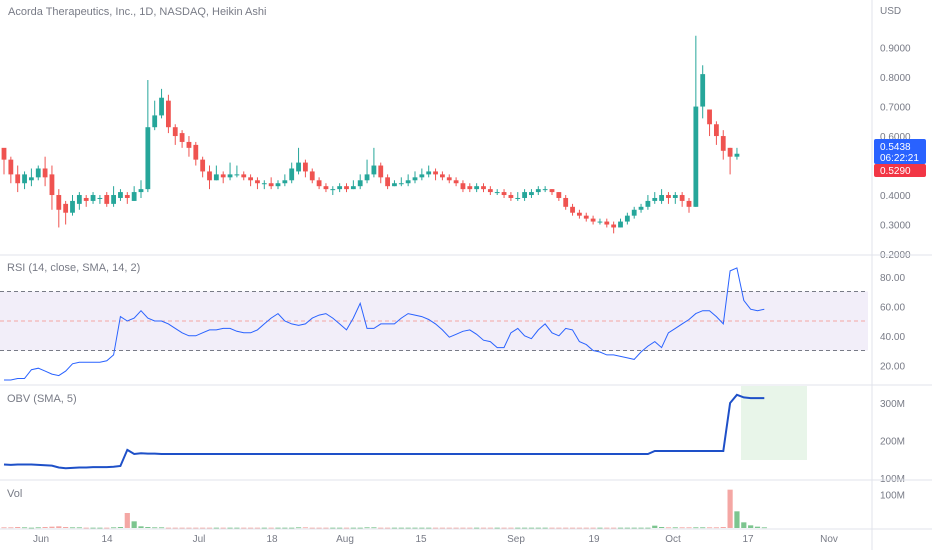 This screenshot has height=550, width=932. I want to click on price-tick-label: 0.8000, so click(895, 78).